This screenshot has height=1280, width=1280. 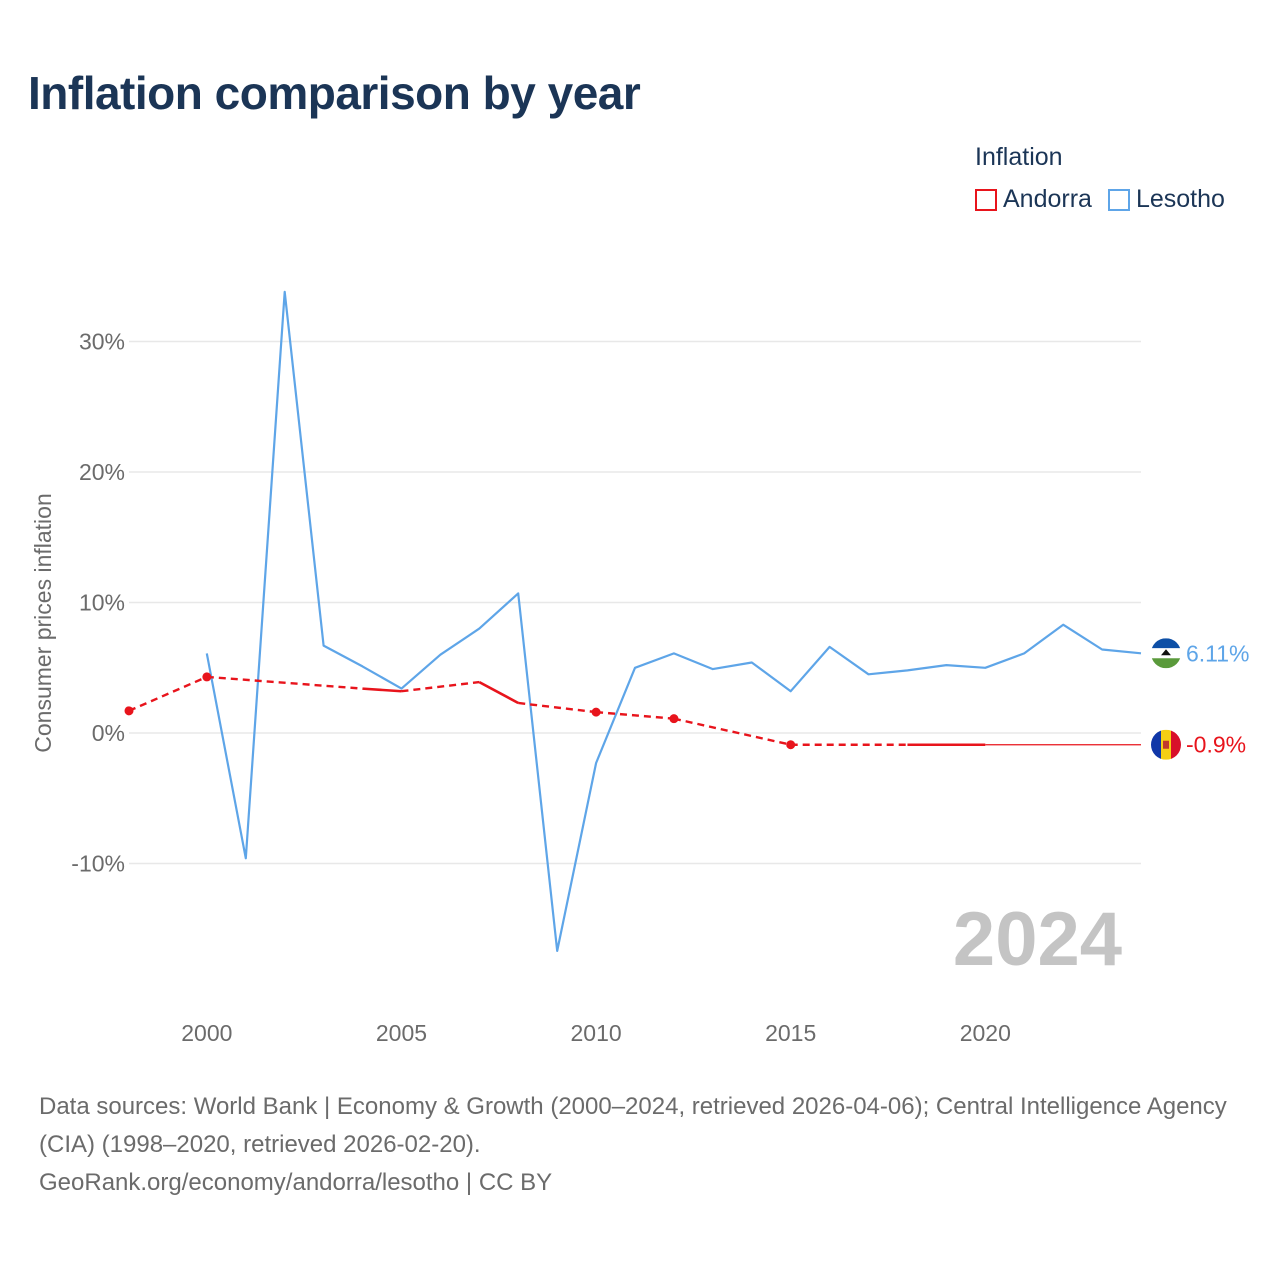 What do you see at coordinates (108, 733) in the screenshot?
I see `y-tick-label: 0%` at bounding box center [108, 733].